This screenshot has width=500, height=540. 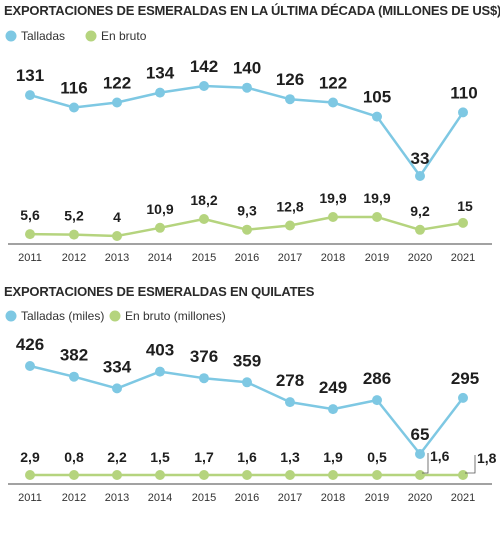 What do you see at coordinates (377, 258) in the screenshot?
I see `chart-1-tick-2019: 2019` at bounding box center [377, 258].